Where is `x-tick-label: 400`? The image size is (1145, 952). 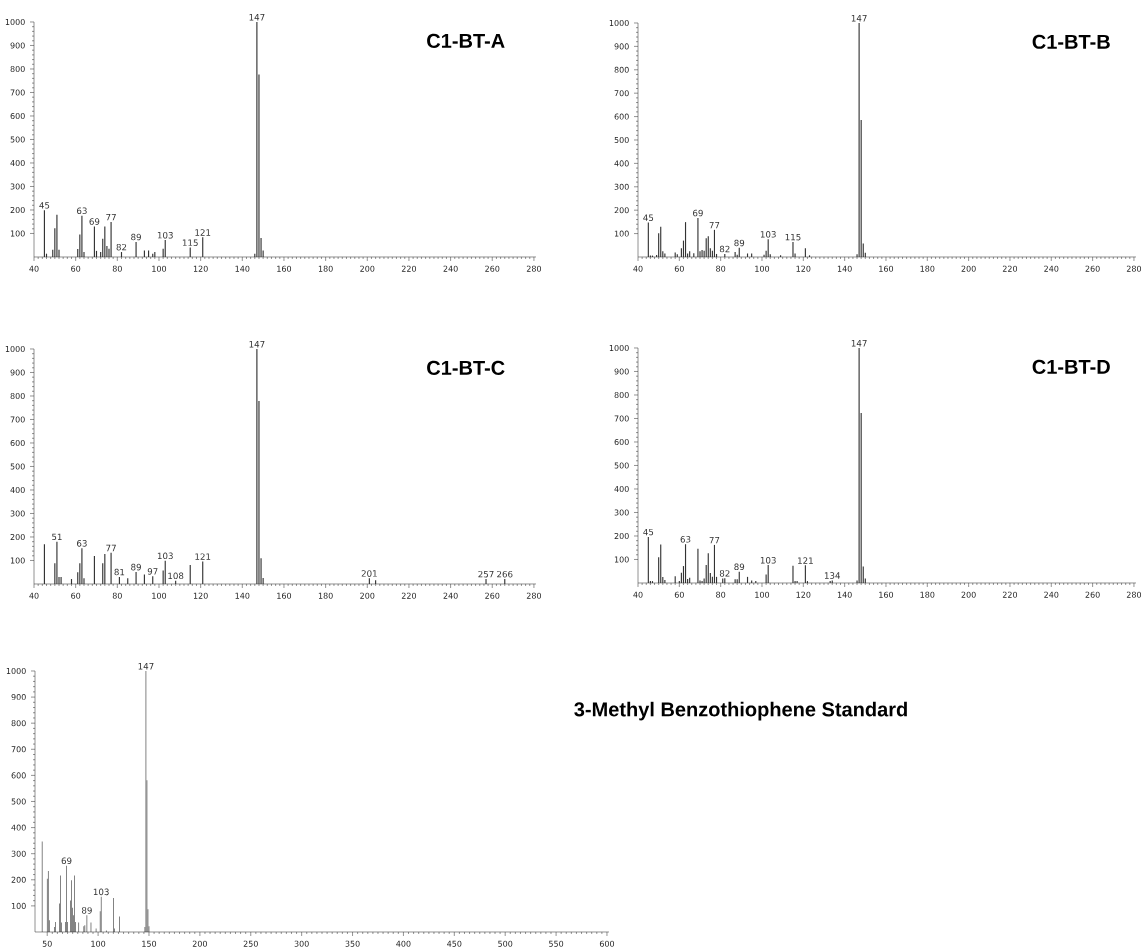
x-tick-label: 400 is located at coordinates (403, 943).